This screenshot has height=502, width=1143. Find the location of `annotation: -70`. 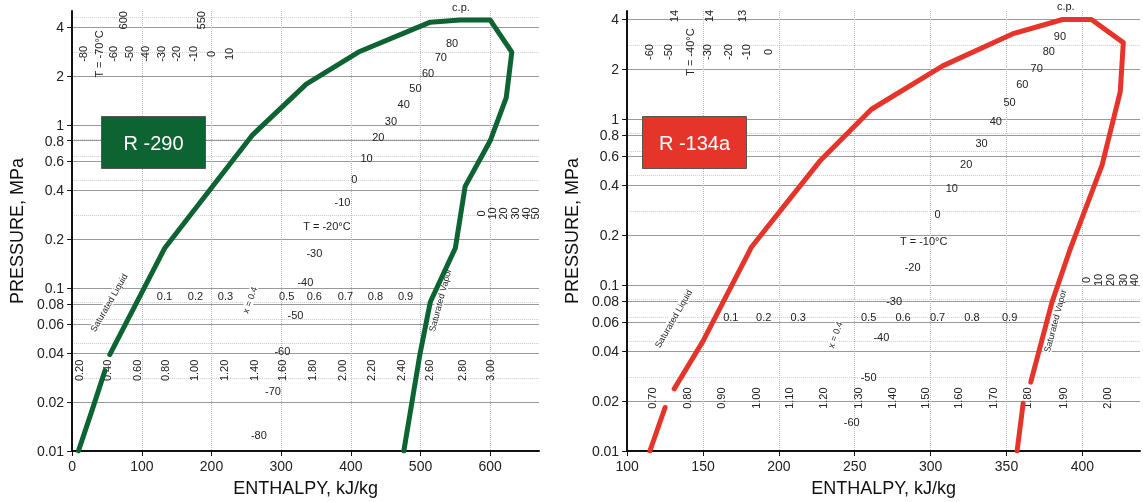

annotation: -70 is located at coordinates (273, 390).